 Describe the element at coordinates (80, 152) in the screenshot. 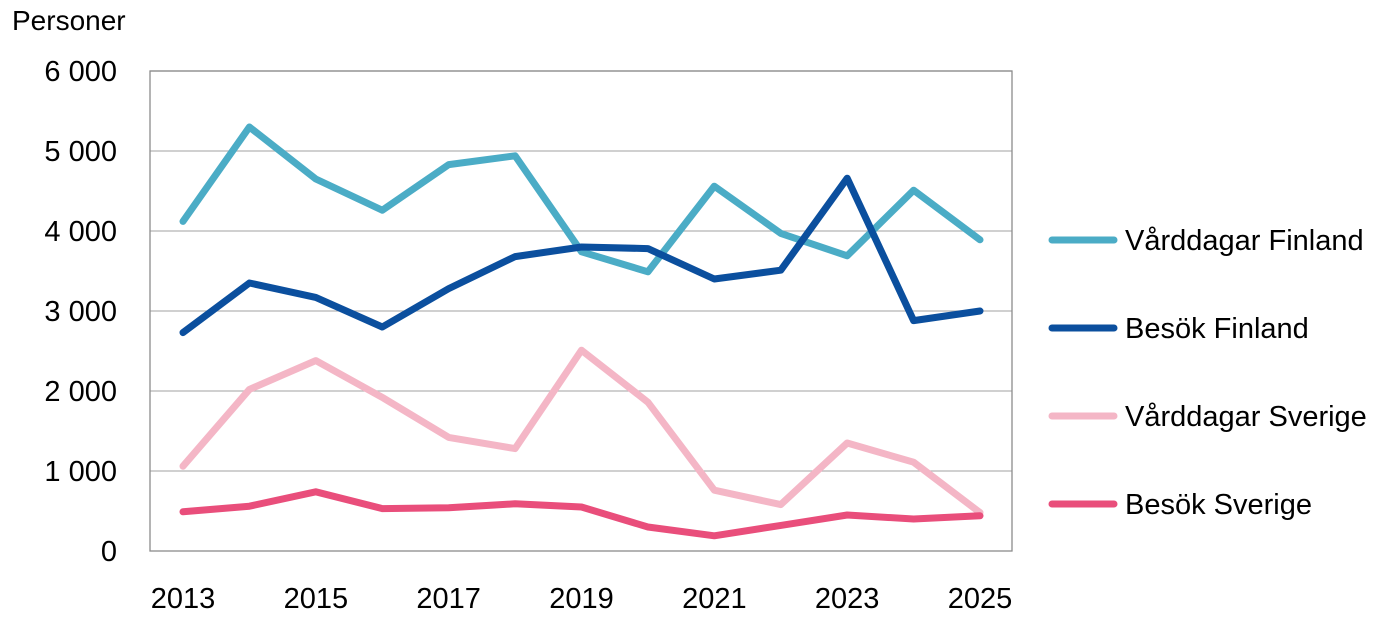

I see `y-tick-label-5: 5 000` at that location.